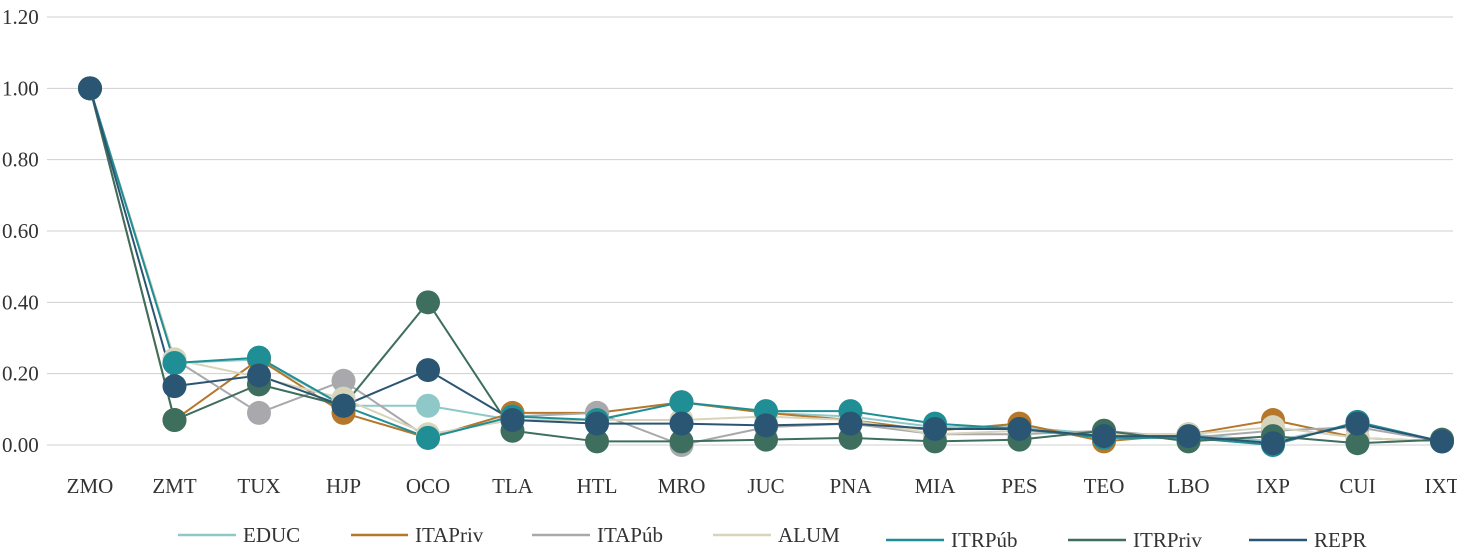  What do you see at coordinates (772, 537) in the screenshot?
I see `legend: EDUC ITAPriv ITAPúb ALUM ITRPúb ITRPriv REPR` at bounding box center [772, 537].